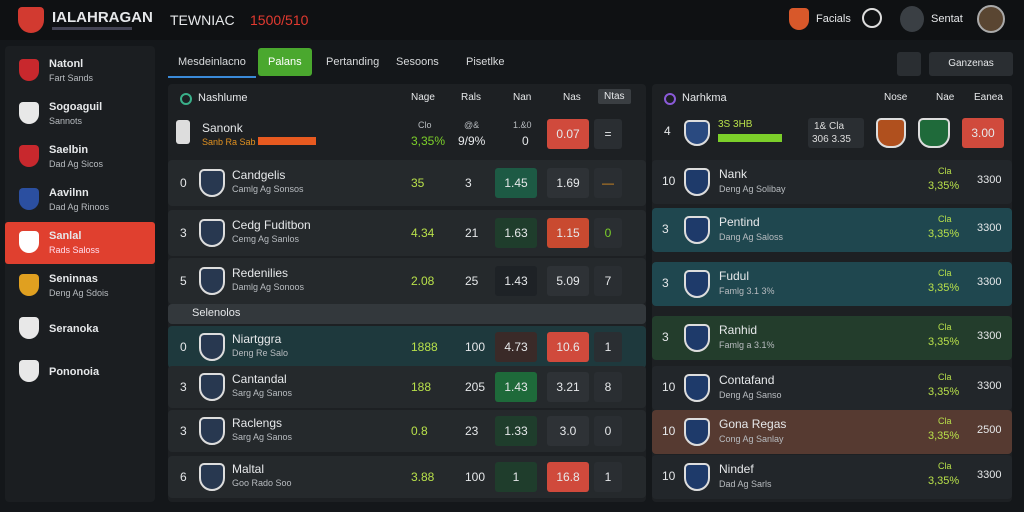 The height and width of the screenshot is (512, 1024). Describe the element at coordinates (832, 230) in the screenshot. I see `ranking-row: 3 Pentind Dang Ag Saloss Cla 3,35% 3300` at that location.